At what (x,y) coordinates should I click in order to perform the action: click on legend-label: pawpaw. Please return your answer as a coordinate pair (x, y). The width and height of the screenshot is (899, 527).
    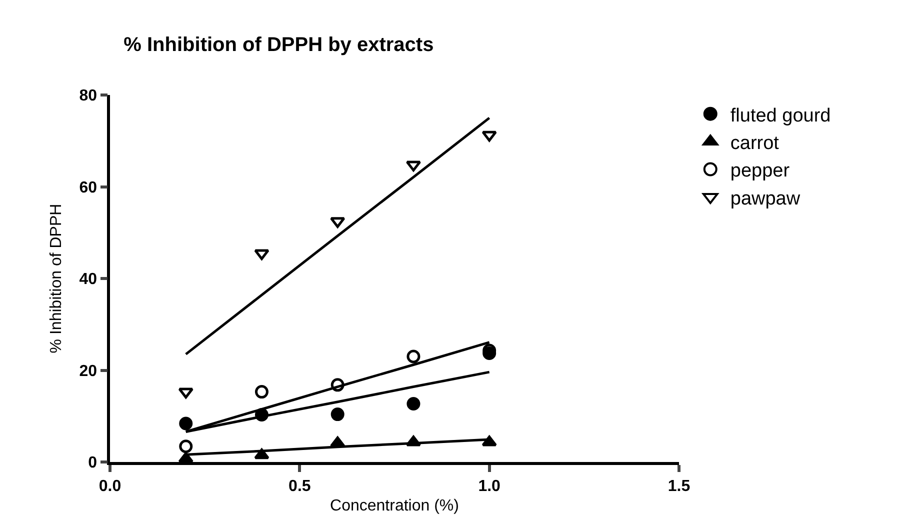
    Looking at the image, I should click on (765, 199).